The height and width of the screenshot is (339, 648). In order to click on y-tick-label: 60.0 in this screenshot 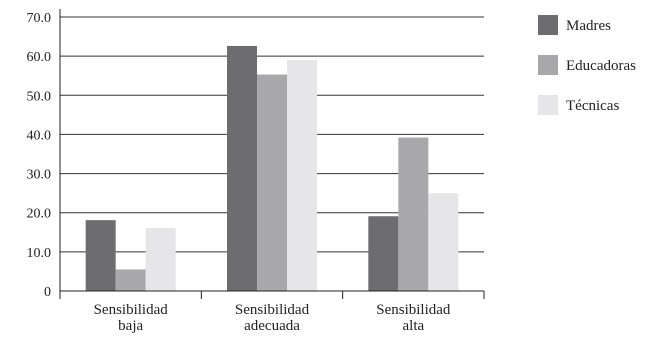, I will do `click(39, 57)`.